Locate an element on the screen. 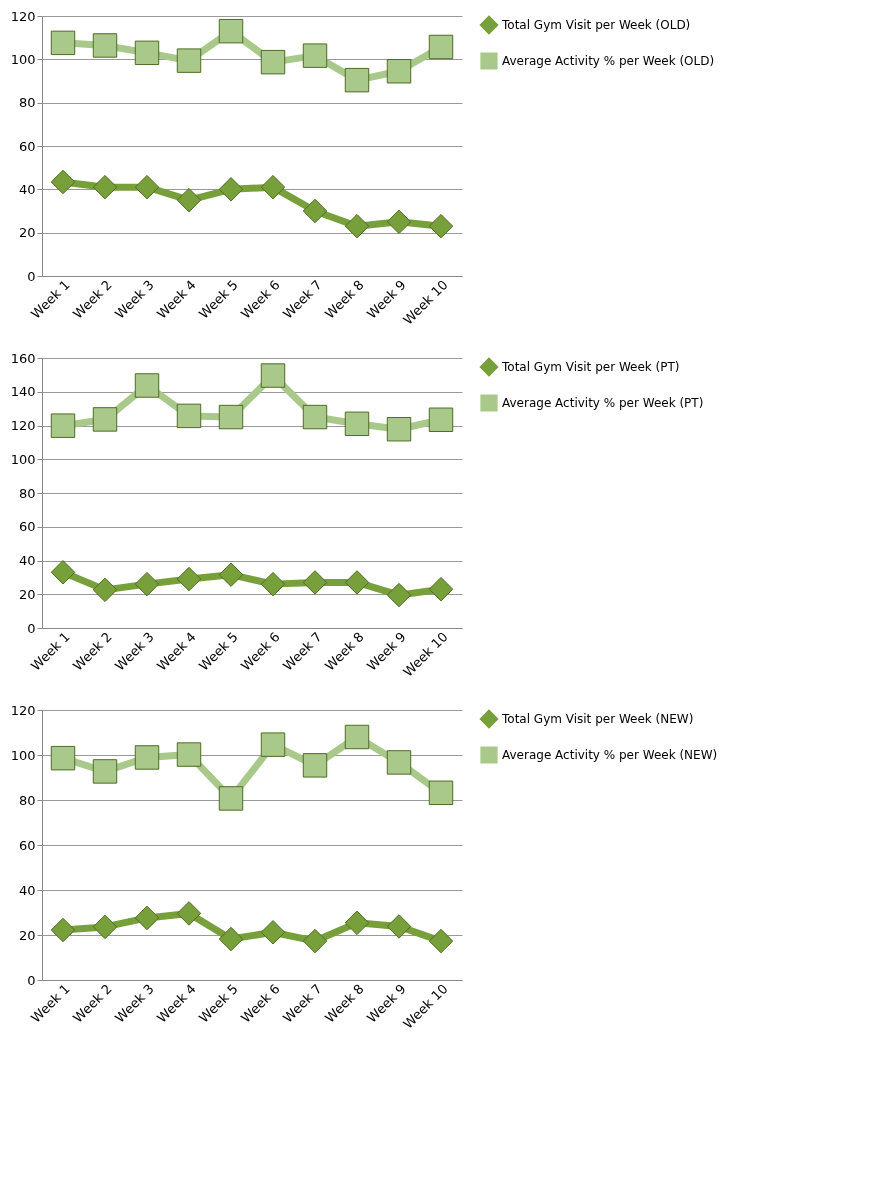  y-tick-label: 160 is located at coordinates (23, 358).